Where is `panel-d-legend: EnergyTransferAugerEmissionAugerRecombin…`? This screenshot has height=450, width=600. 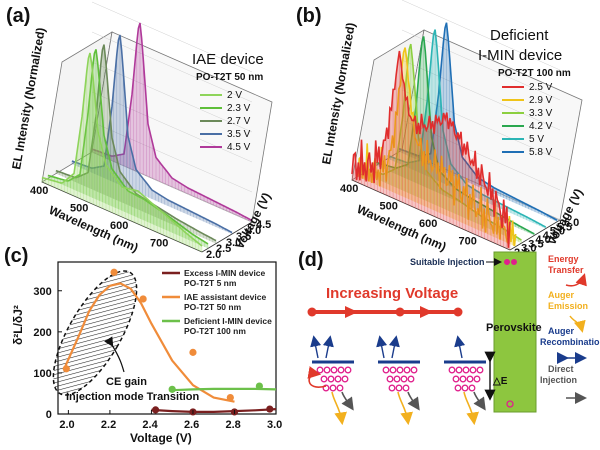 panel-d-legend: EnergyTransferAugerEmissionAugerRecombin… is located at coordinates (570, 329).